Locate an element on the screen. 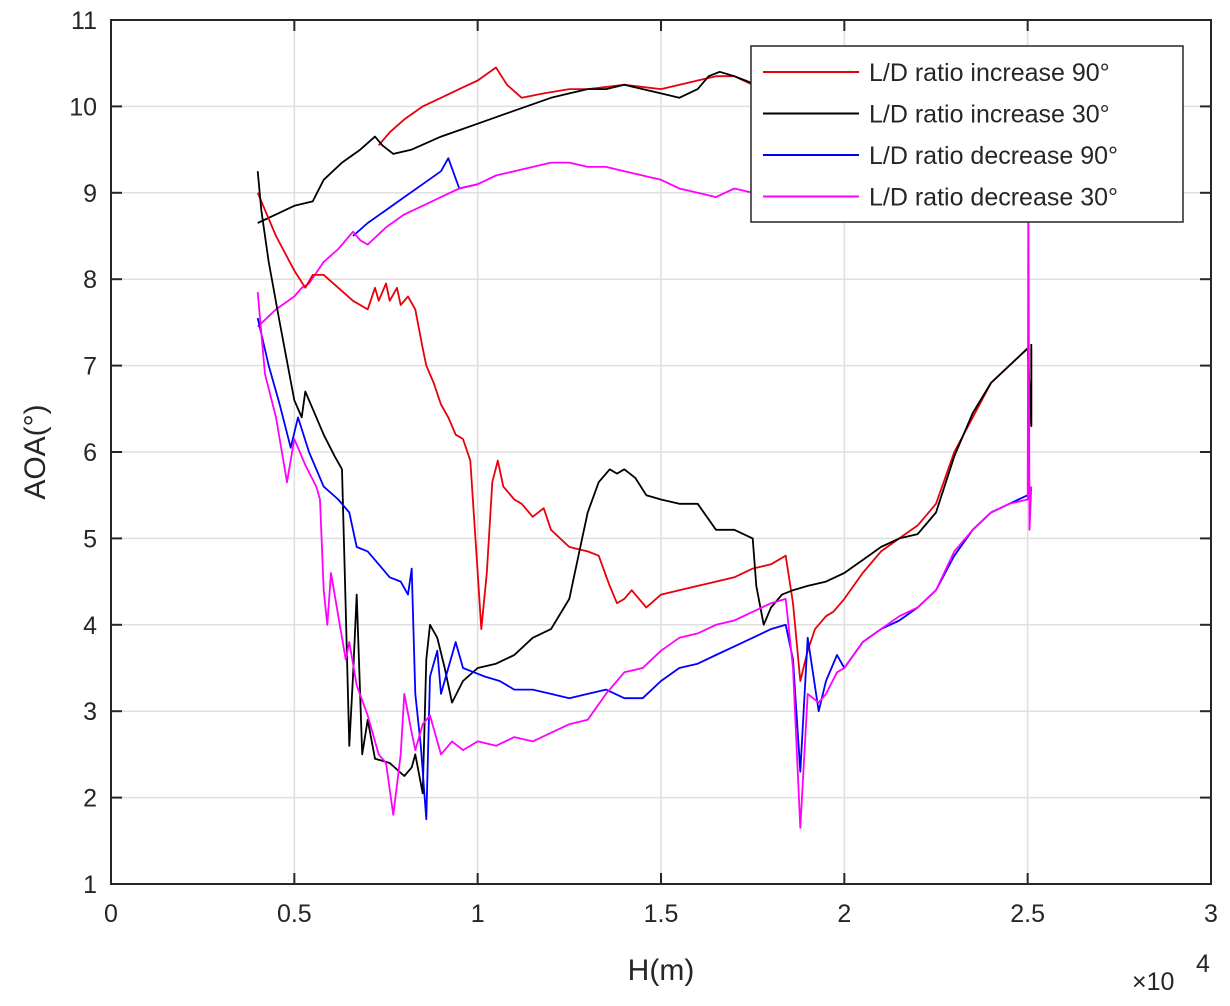  legend-box is located at coordinates (967, 134).